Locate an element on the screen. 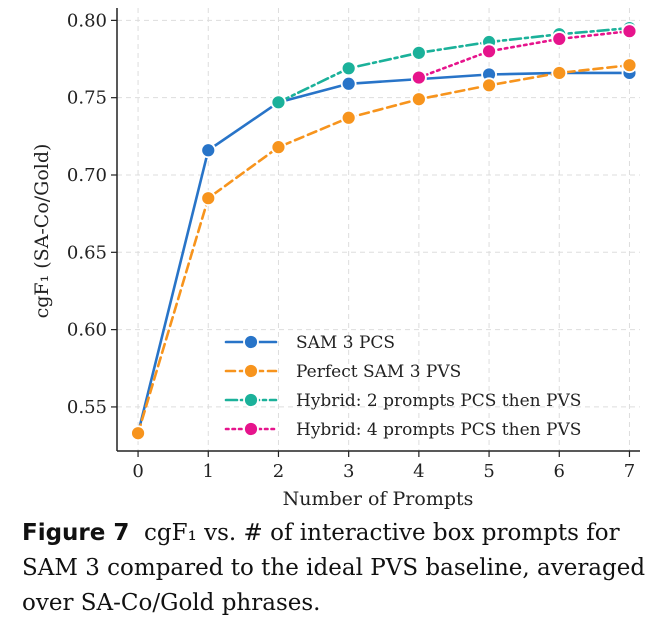 Image resolution: width=663 pixels, height=629 pixels. x-tick-label: 6 is located at coordinates (559, 471).